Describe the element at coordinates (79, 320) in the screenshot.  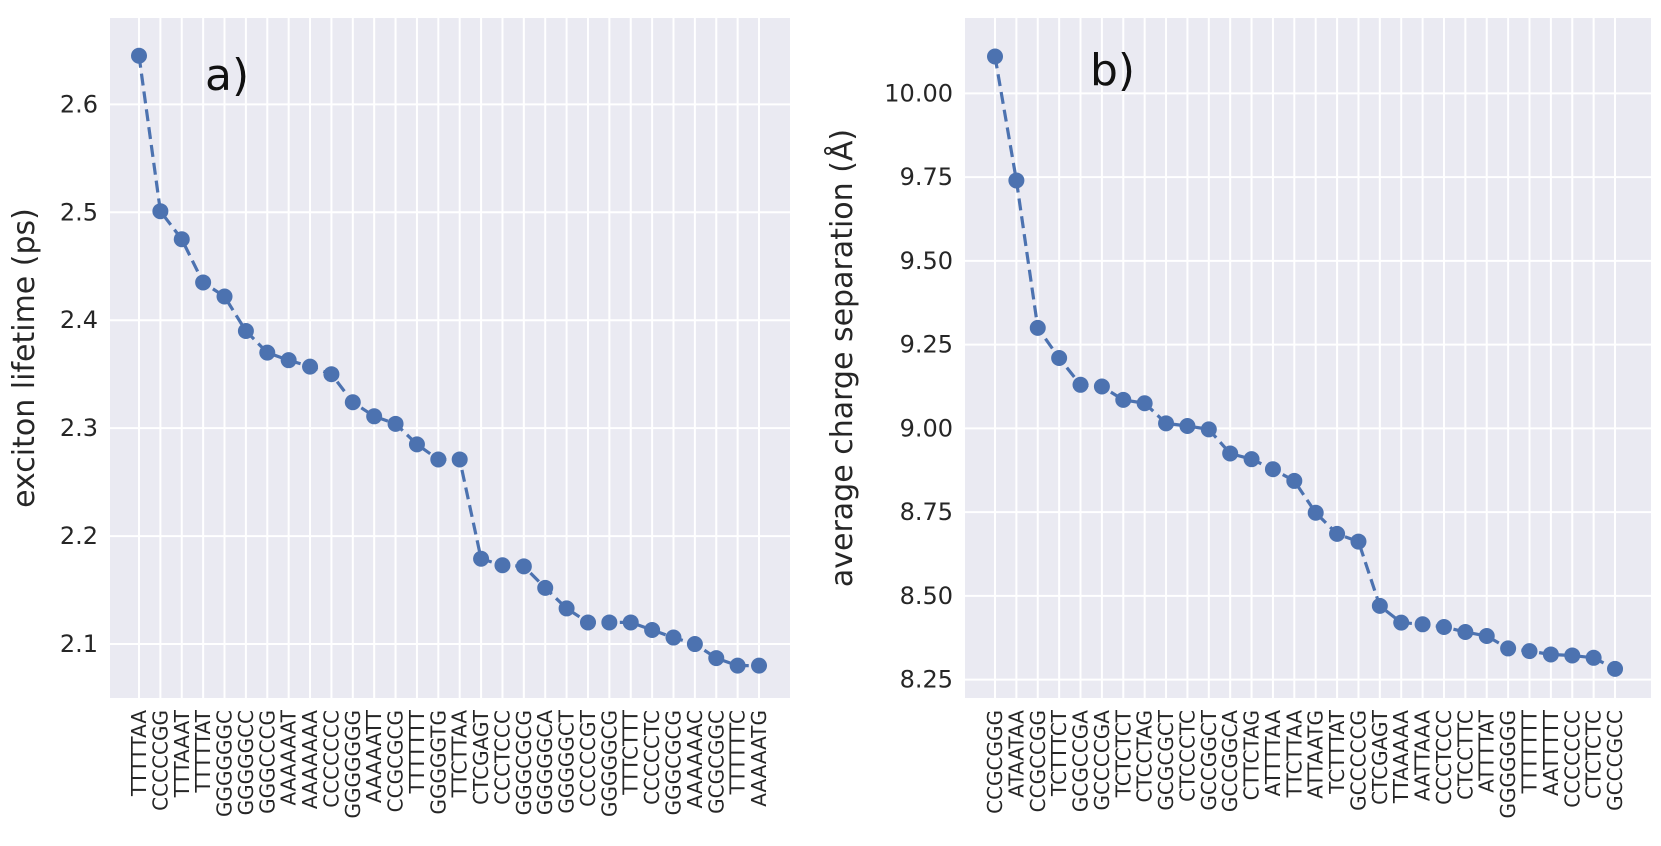
I see `panel-a-y-tick-label: 2.4` at that location.